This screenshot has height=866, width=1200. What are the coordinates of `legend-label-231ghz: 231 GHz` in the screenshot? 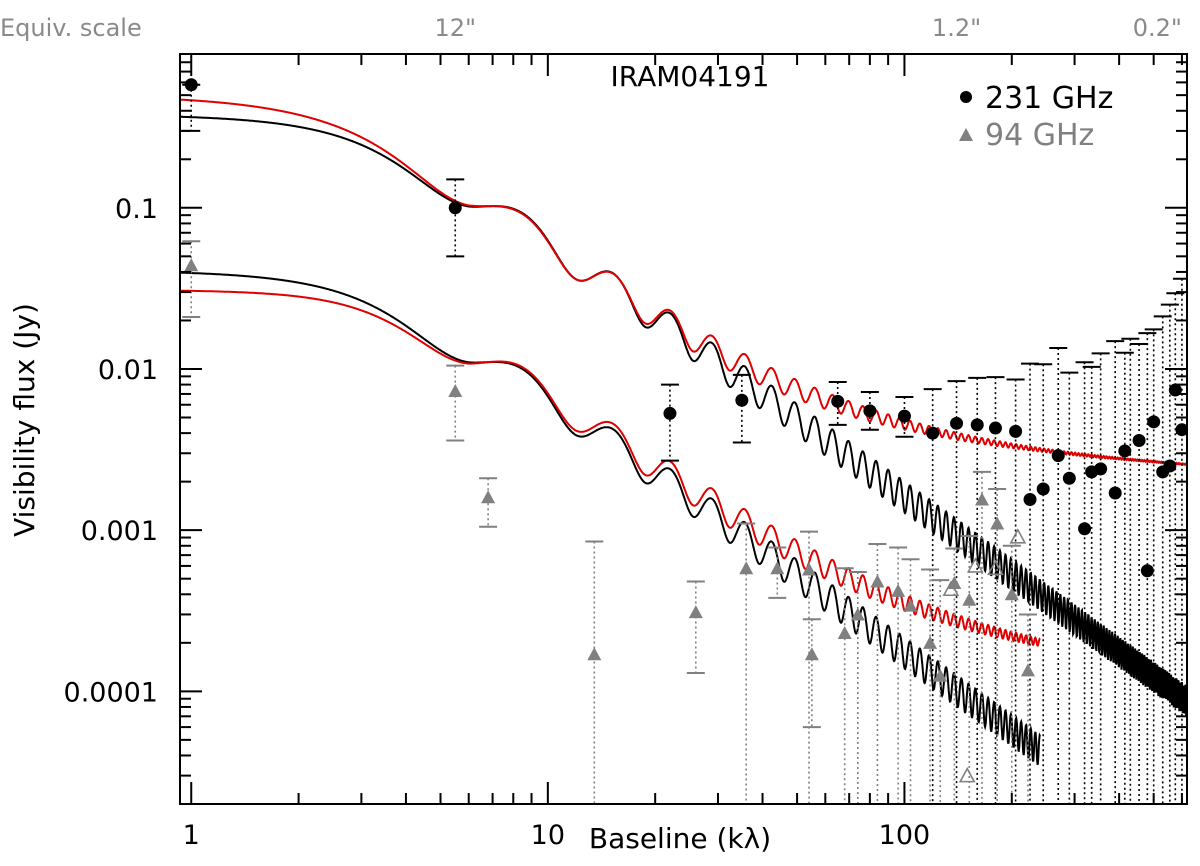 It's located at (1049, 98).